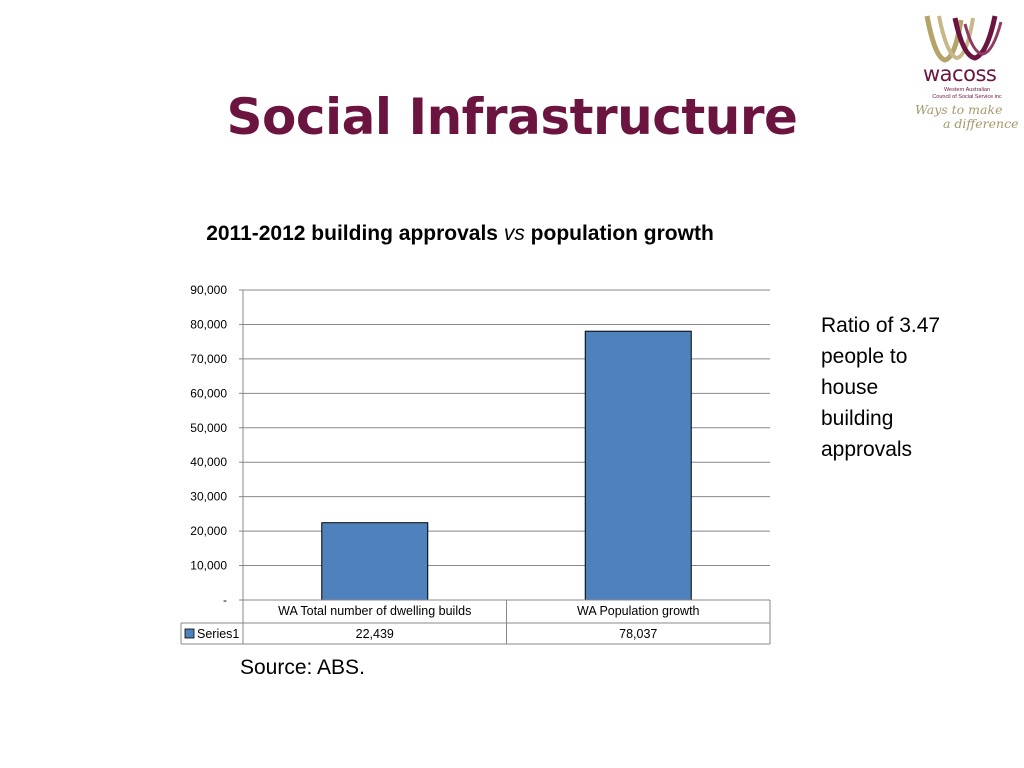  I want to click on legend-swatch, so click(189, 633).